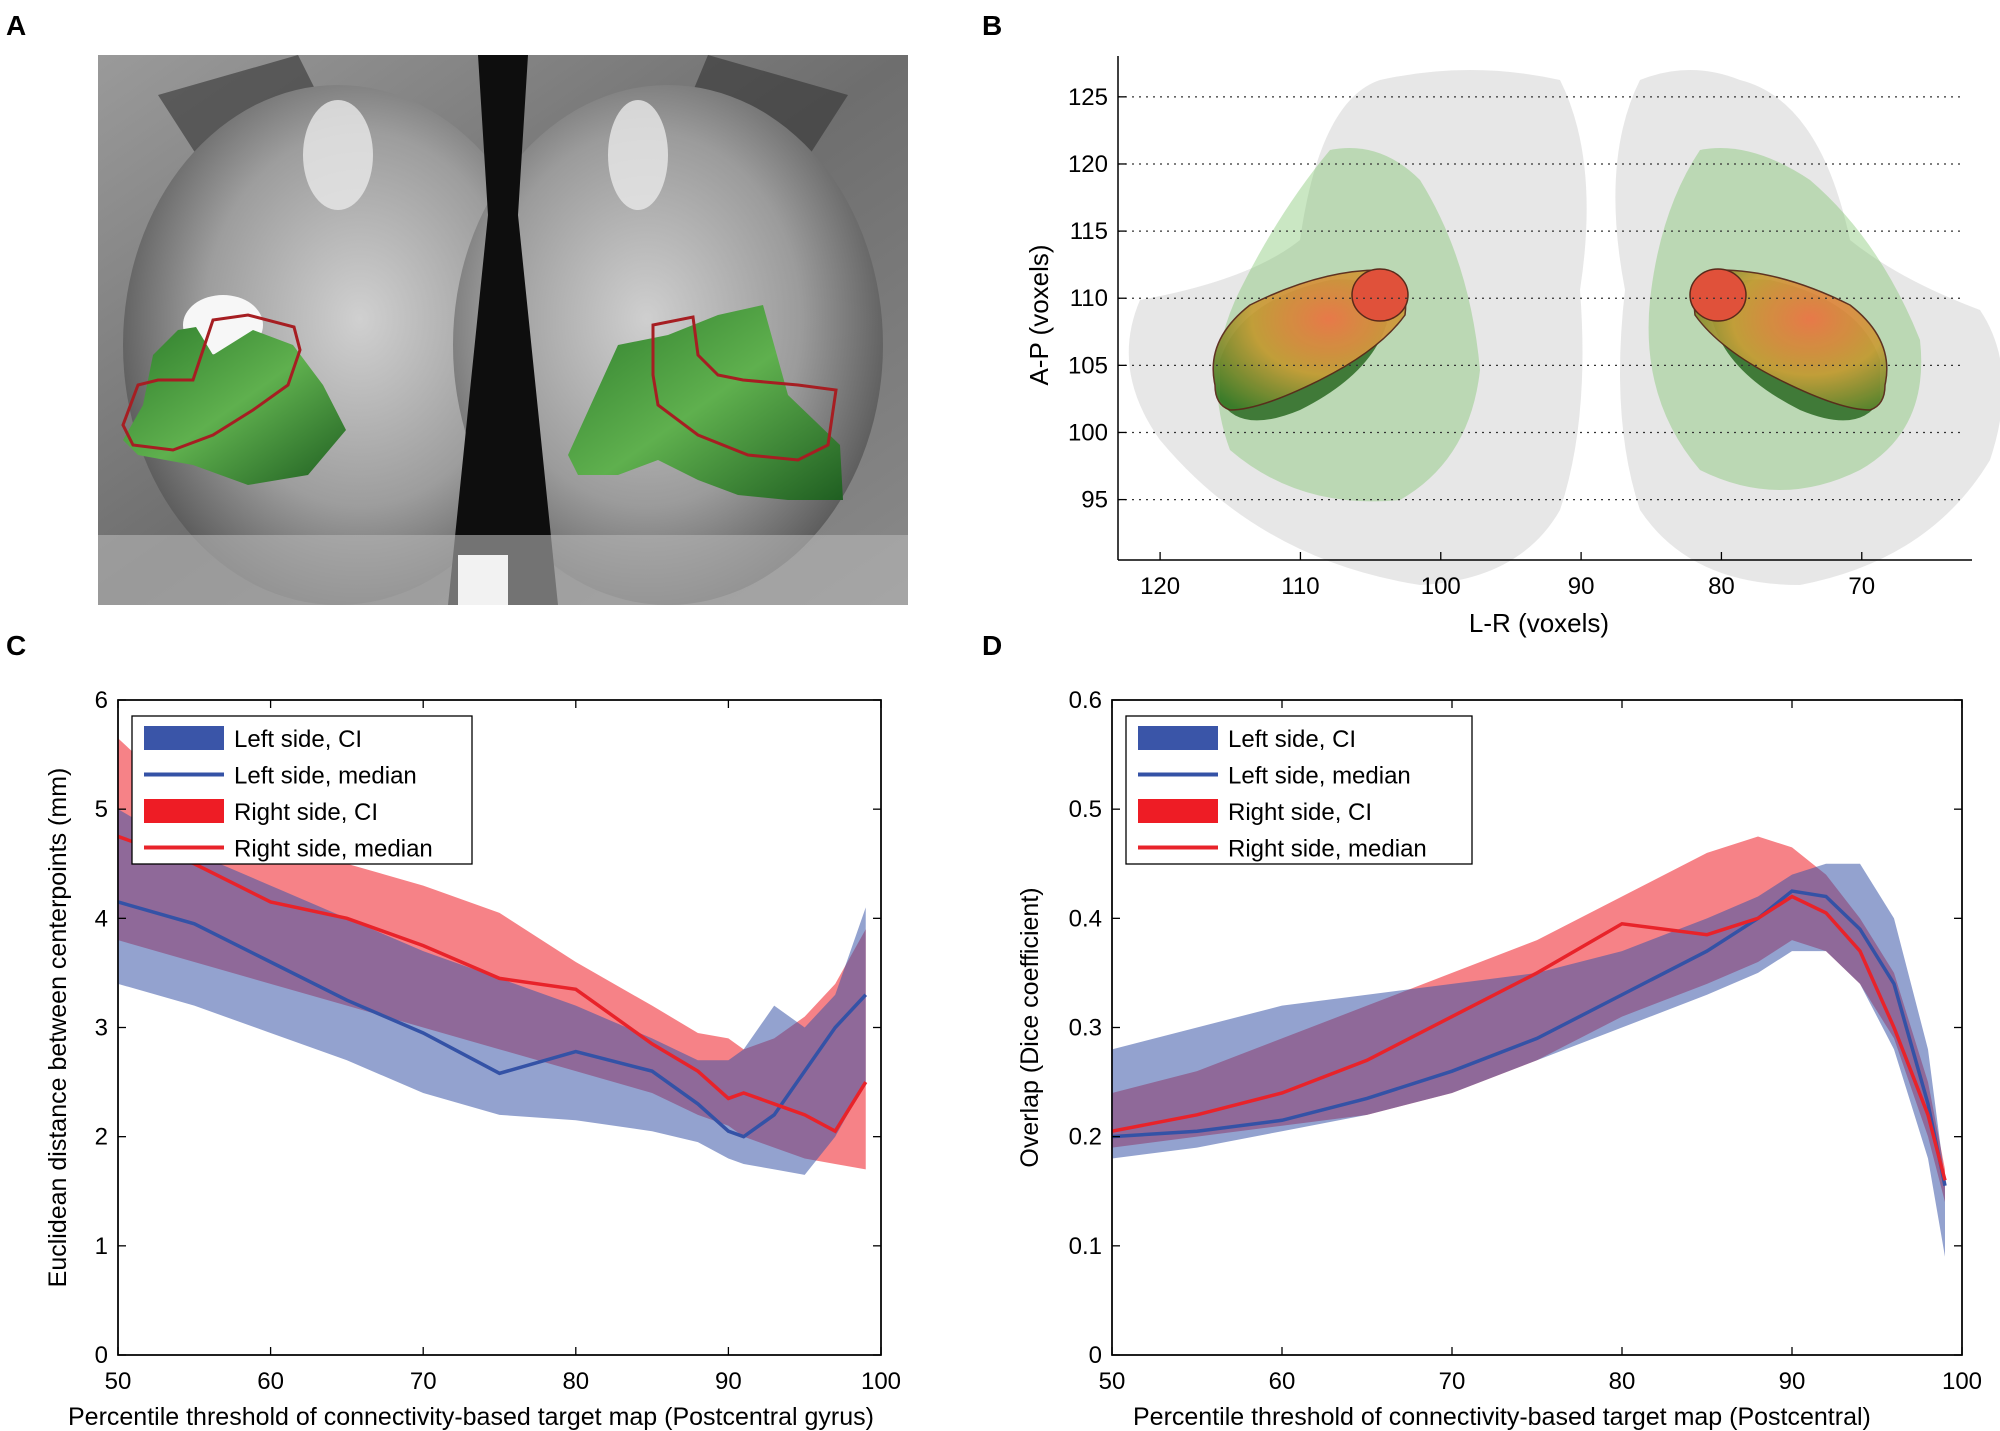 The height and width of the screenshot is (1431, 2000). Describe the element at coordinates (1962, 1381) in the screenshot. I see `xtick-label-d-100: 100` at that location.